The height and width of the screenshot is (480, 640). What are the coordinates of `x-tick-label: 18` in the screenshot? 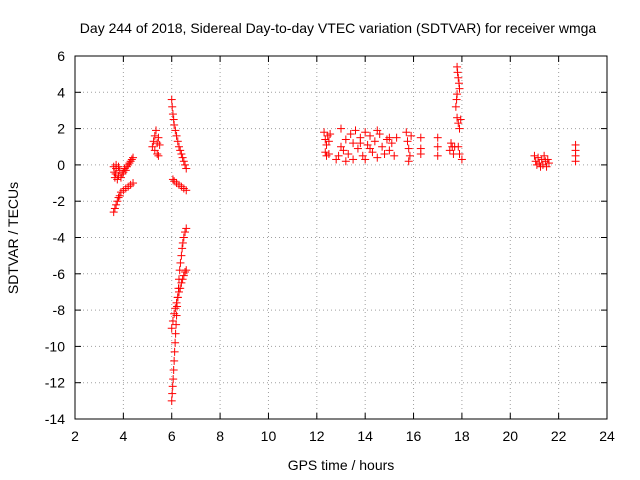 It's located at (462, 436).